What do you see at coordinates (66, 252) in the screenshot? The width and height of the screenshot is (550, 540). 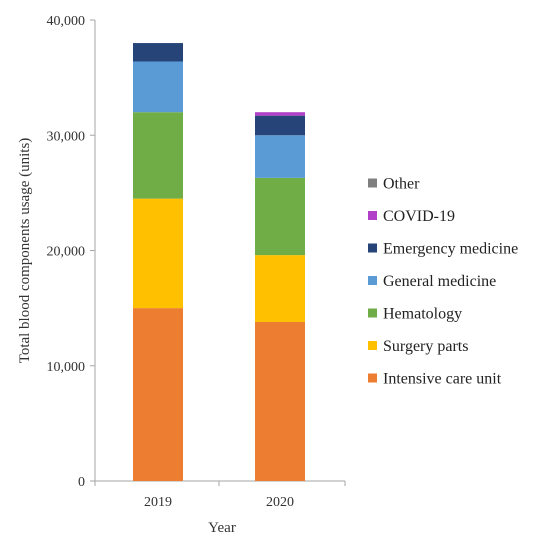 I see `y-tick-label: 20,000` at bounding box center [66, 252].